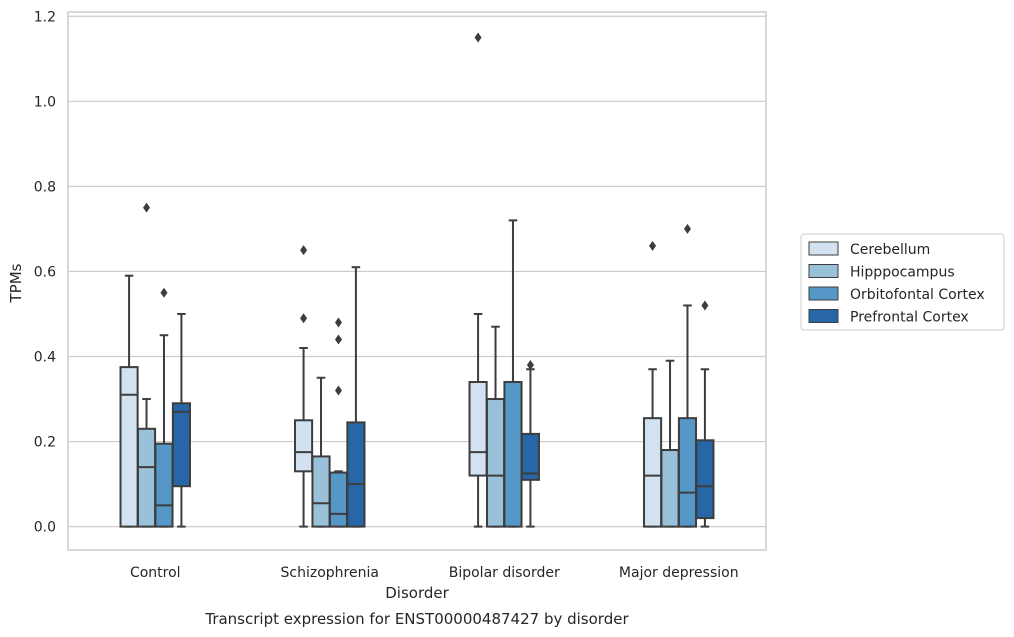 The height and width of the screenshot is (637, 1014). Describe the element at coordinates (45, 443) in the screenshot. I see `y-tick-label: 0.2` at that location.